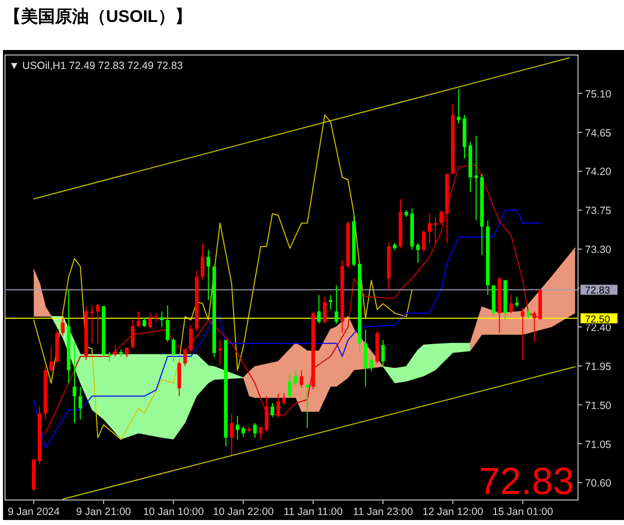 This screenshot has height=525, width=624. What do you see at coordinates (598, 133) in the screenshot?
I see `y-tick-label: 74.65` at bounding box center [598, 133].